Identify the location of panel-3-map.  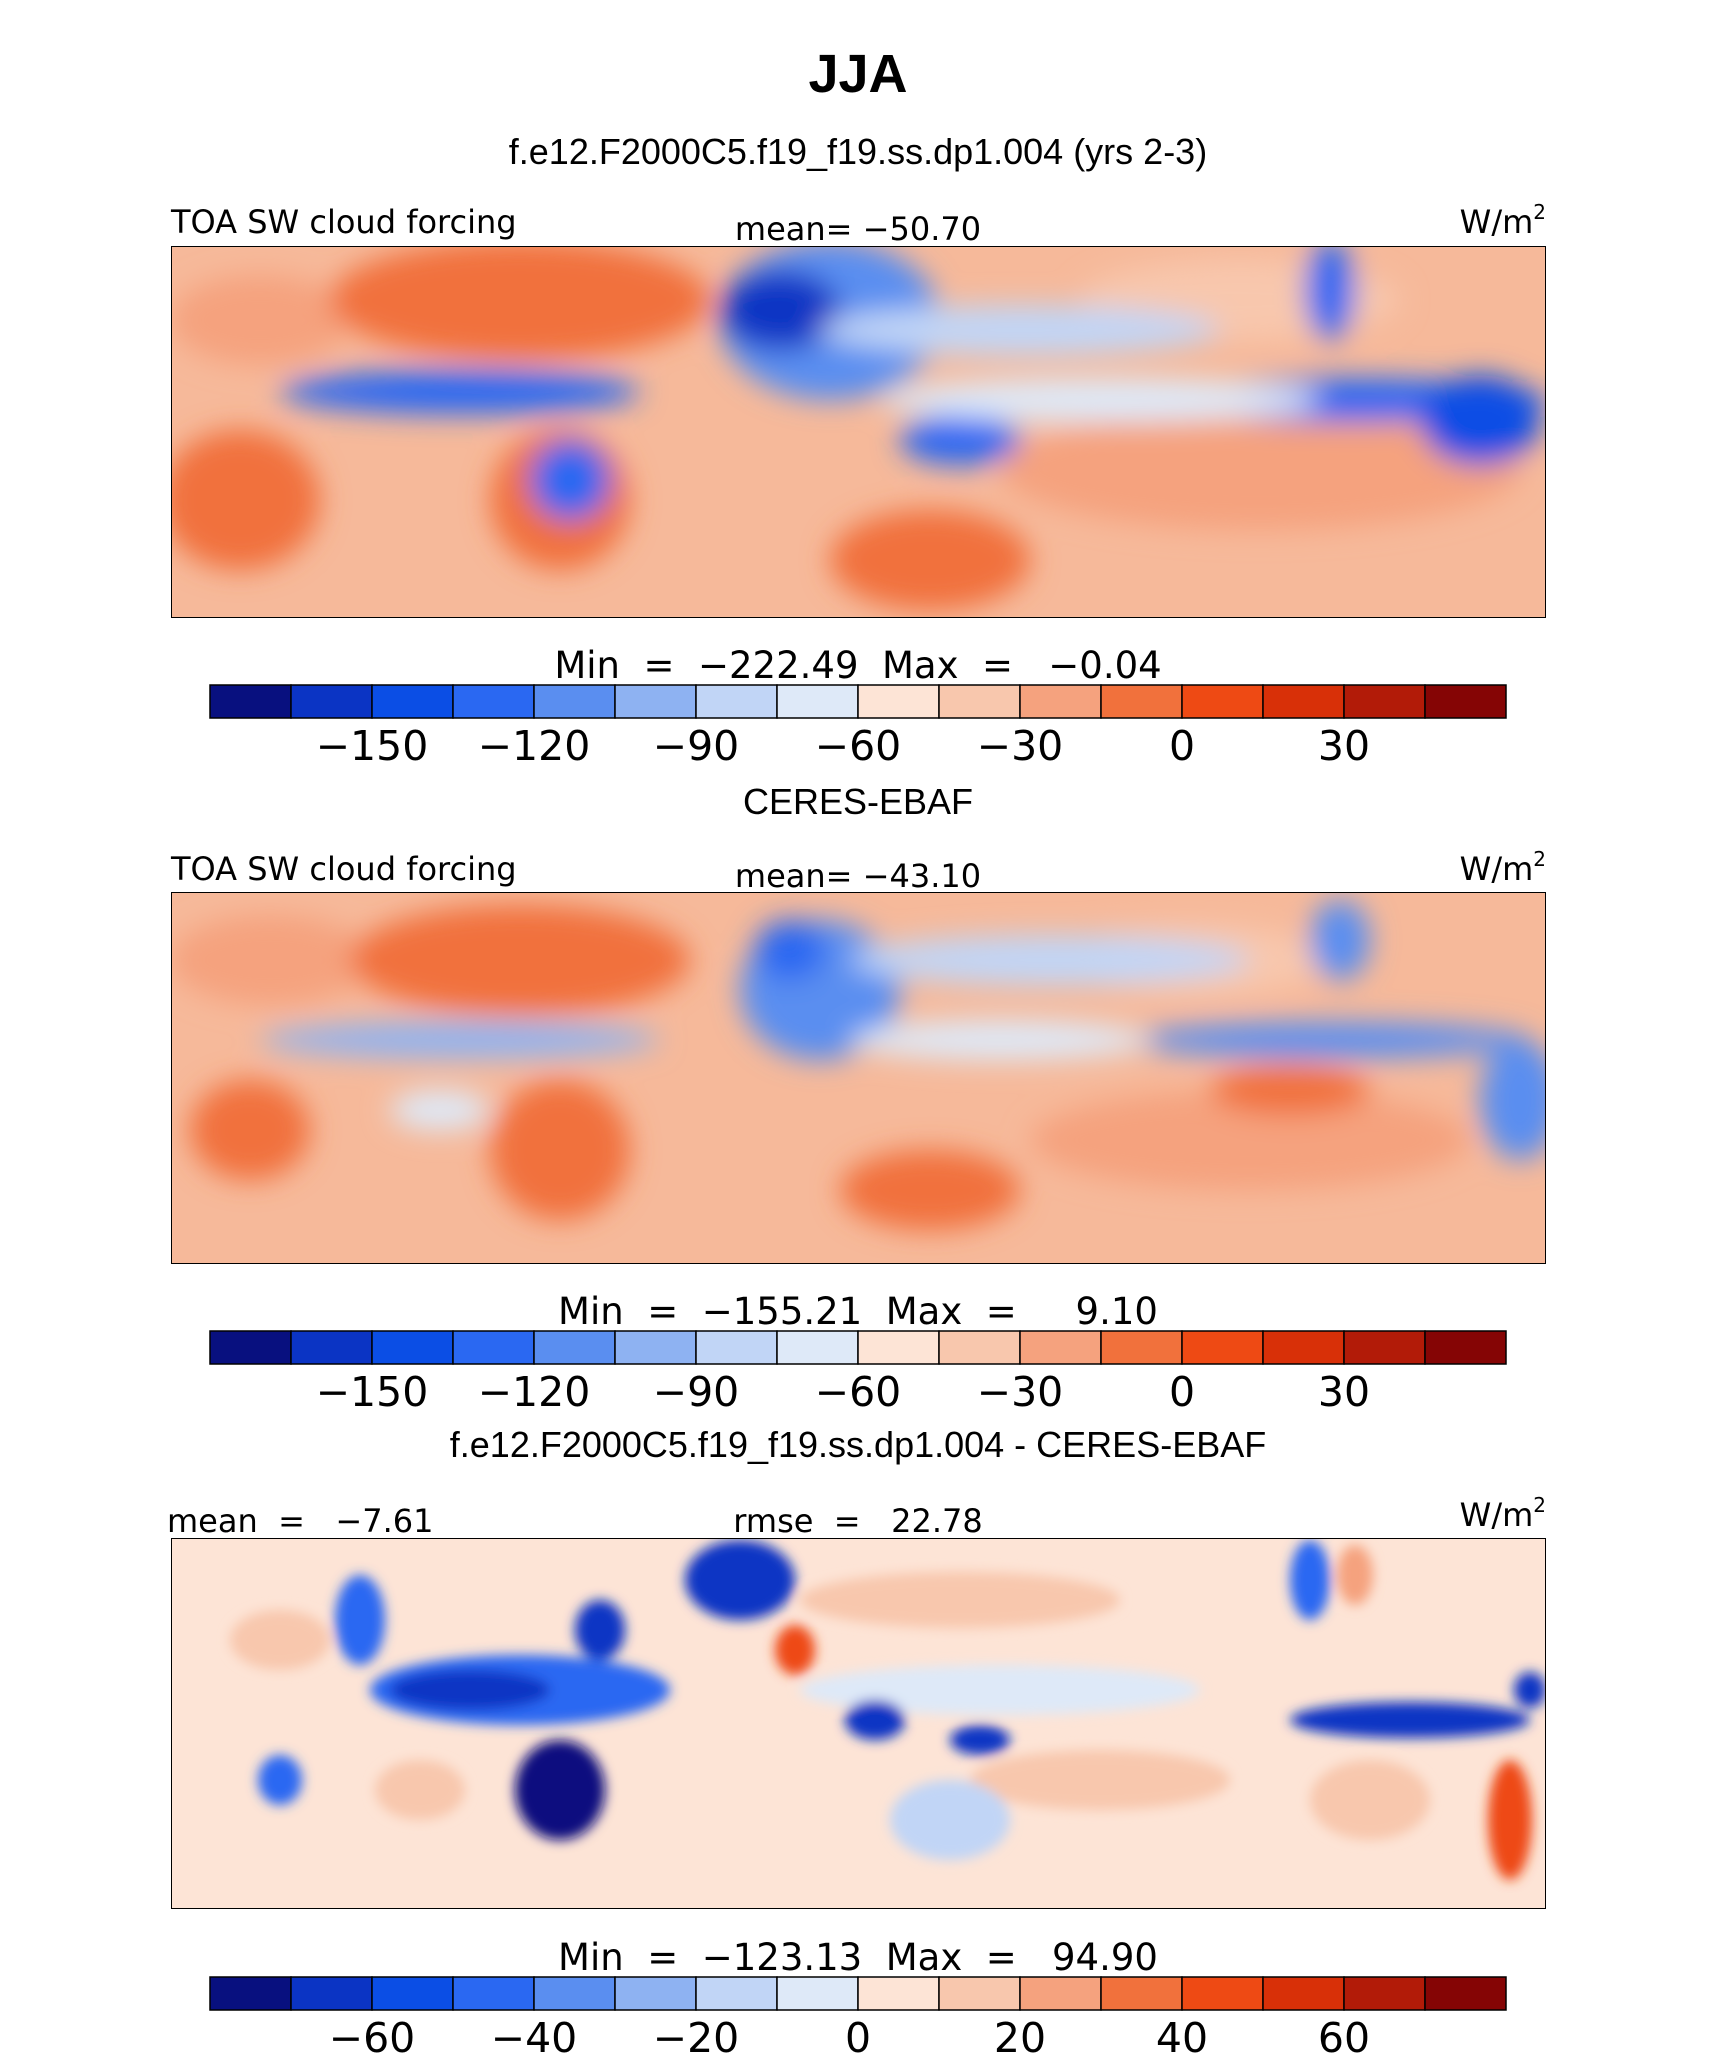
(858, 1723).